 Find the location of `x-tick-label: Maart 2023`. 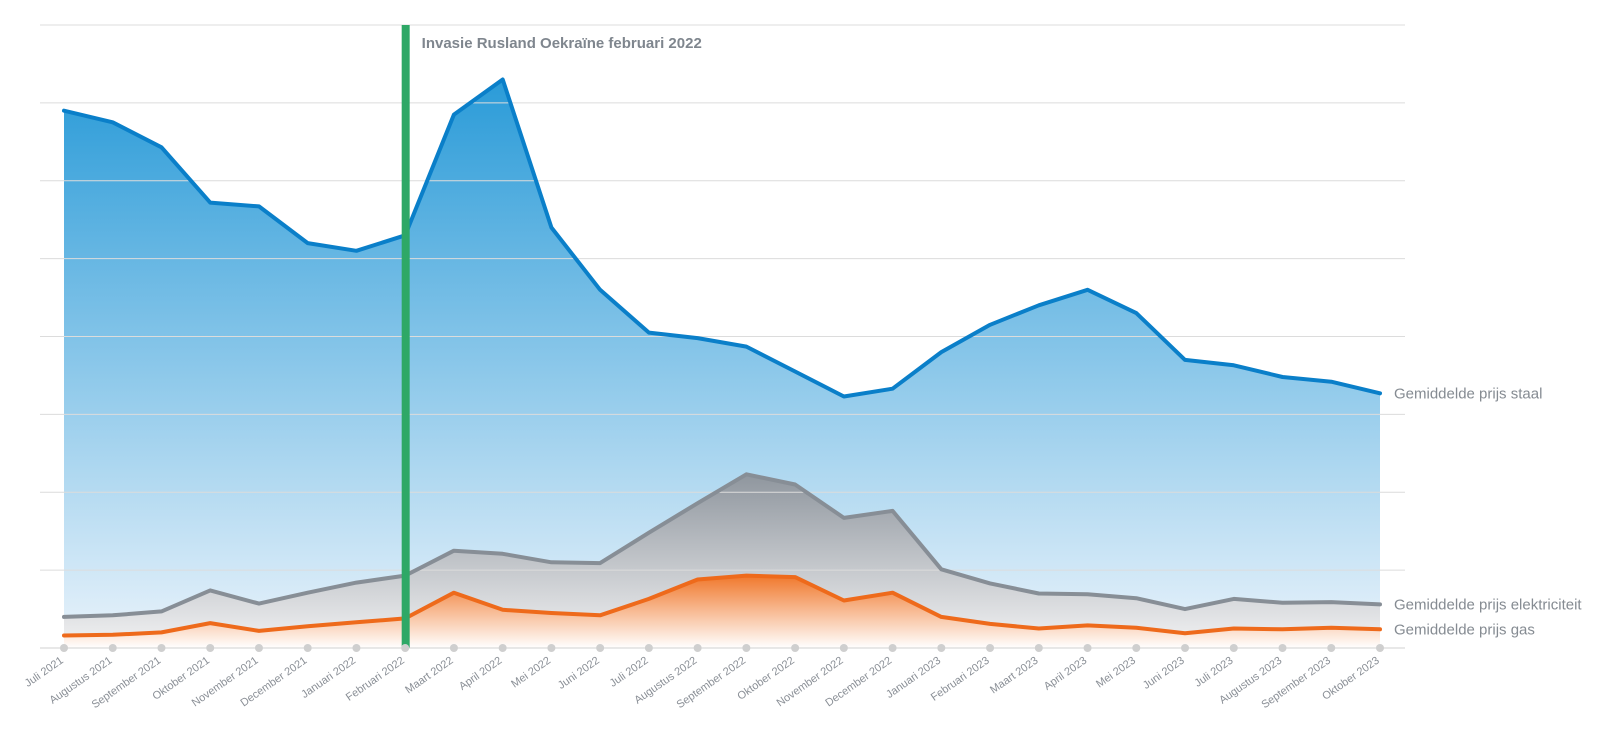

x-tick-label: Maart 2023 is located at coordinates (1014, 676).